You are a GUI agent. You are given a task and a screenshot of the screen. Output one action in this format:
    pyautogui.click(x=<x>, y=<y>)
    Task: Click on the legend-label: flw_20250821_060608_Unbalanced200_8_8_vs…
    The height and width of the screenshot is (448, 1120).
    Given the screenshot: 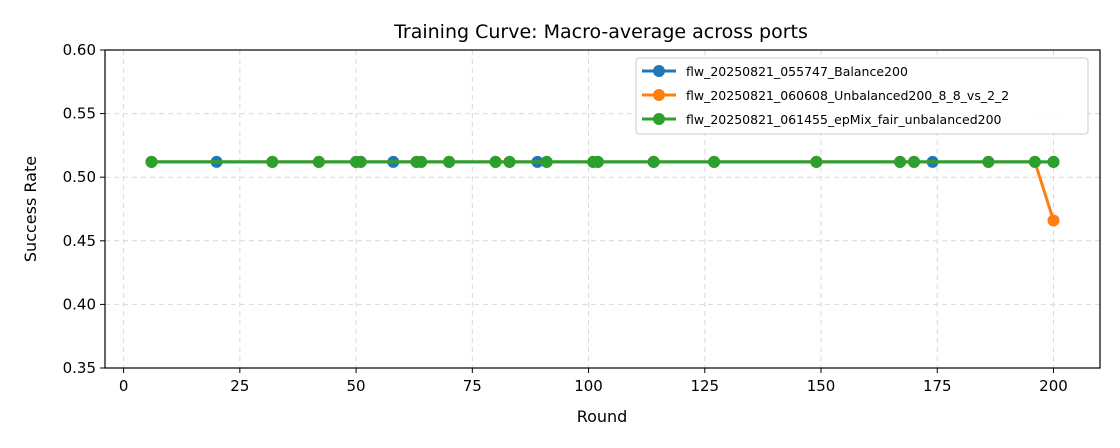 What is the action you would take?
    pyautogui.click(x=847, y=95)
    